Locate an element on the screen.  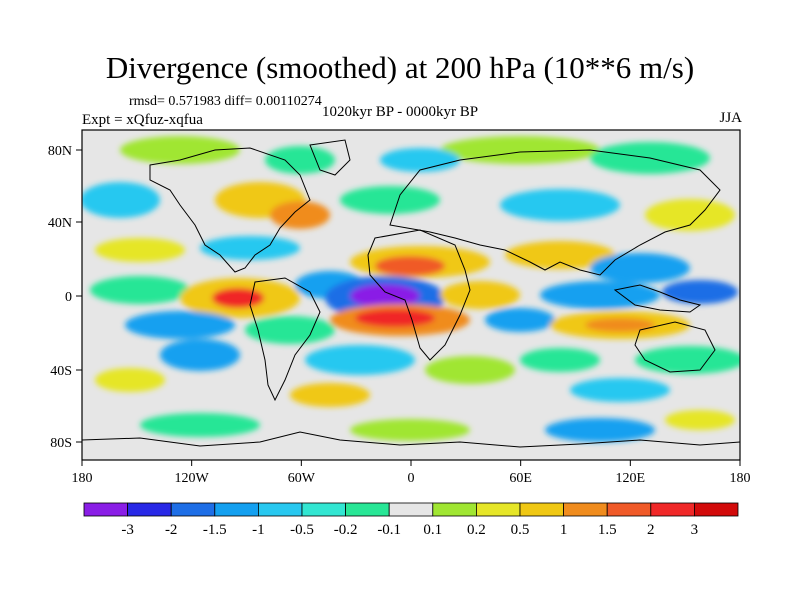
coastline-maritime-continent is located at coordinates (657, 298).